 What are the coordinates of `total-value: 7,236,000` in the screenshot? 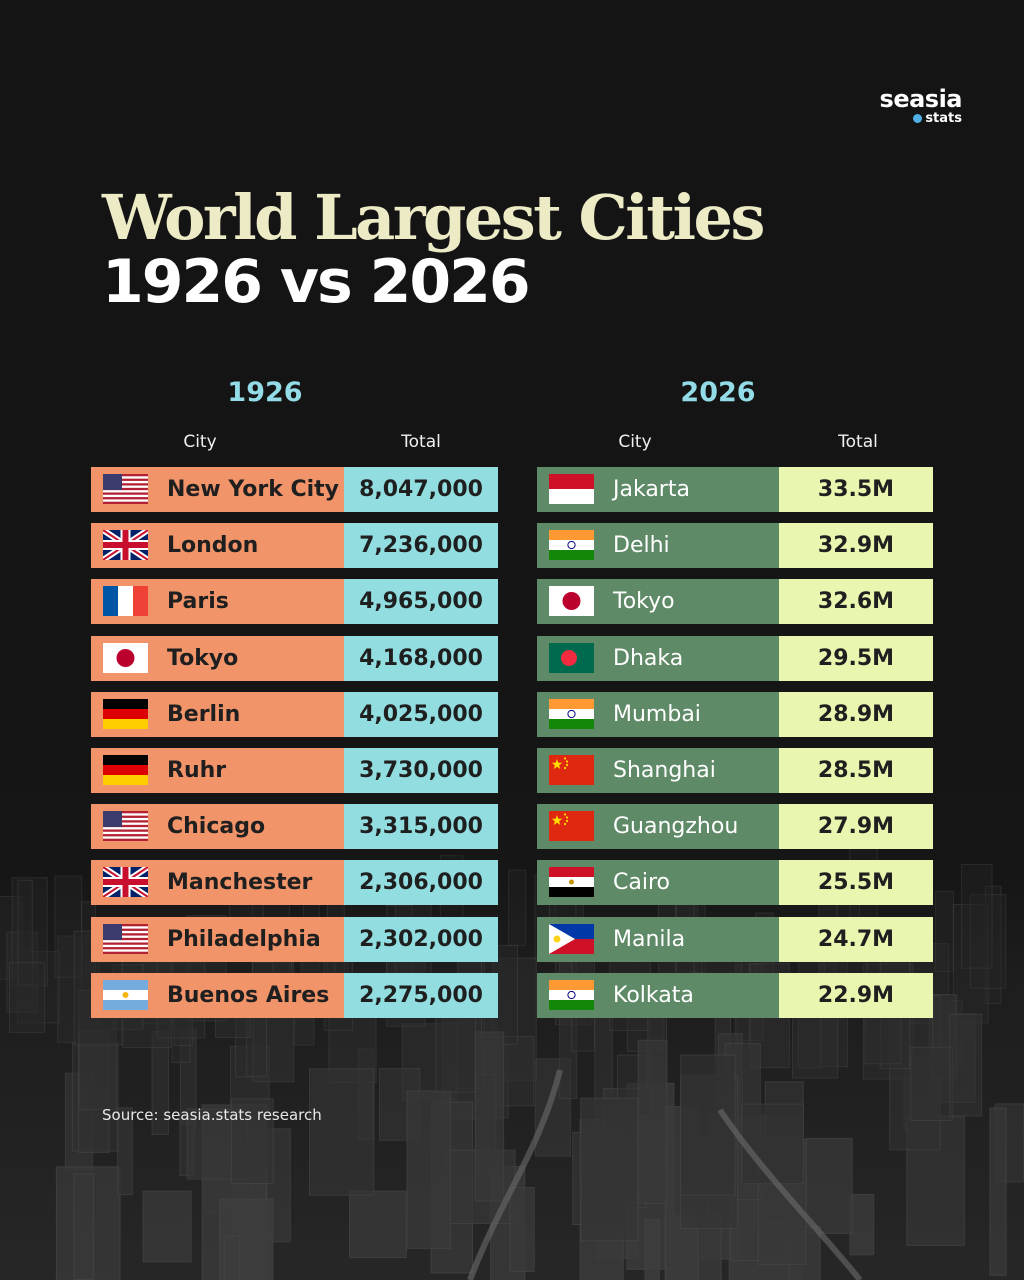 It's located at (421, 546).